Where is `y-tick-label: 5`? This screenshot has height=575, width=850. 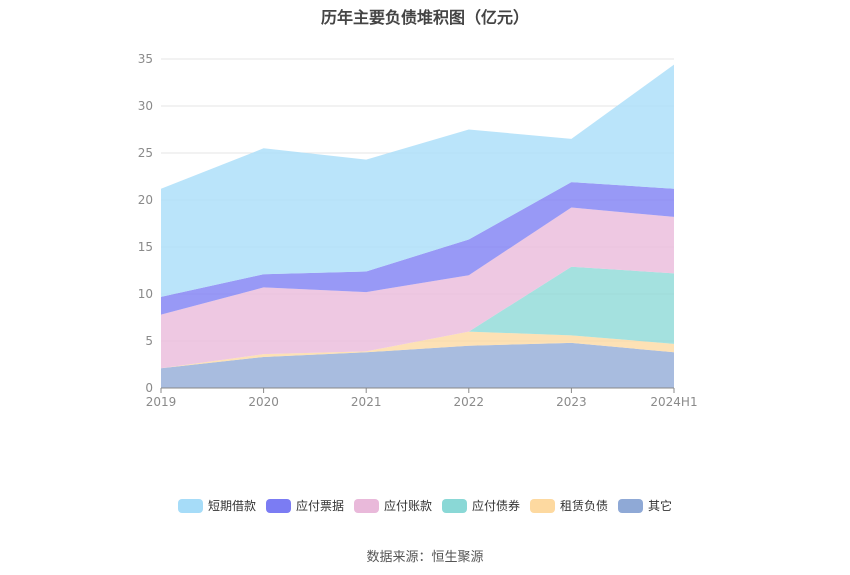
y-tick-label: 5 is located at coordinates (149, 341).